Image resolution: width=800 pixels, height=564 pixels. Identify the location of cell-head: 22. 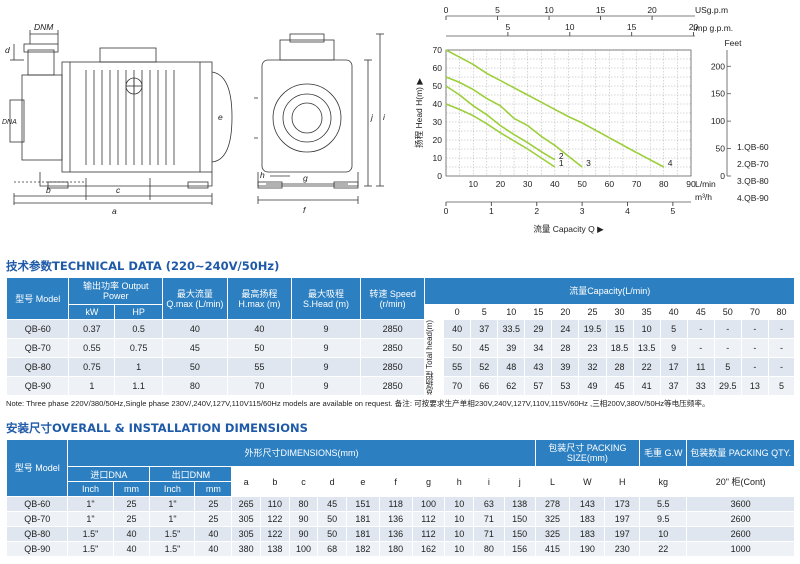
(646, 367).